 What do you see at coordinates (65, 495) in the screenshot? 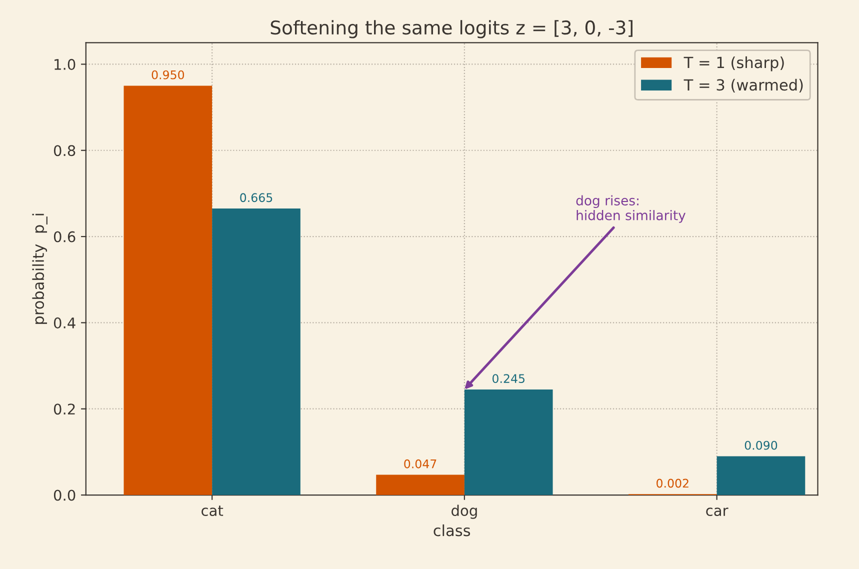
I see `y-tick-label: 0.0` at bounding box center [65, 495].